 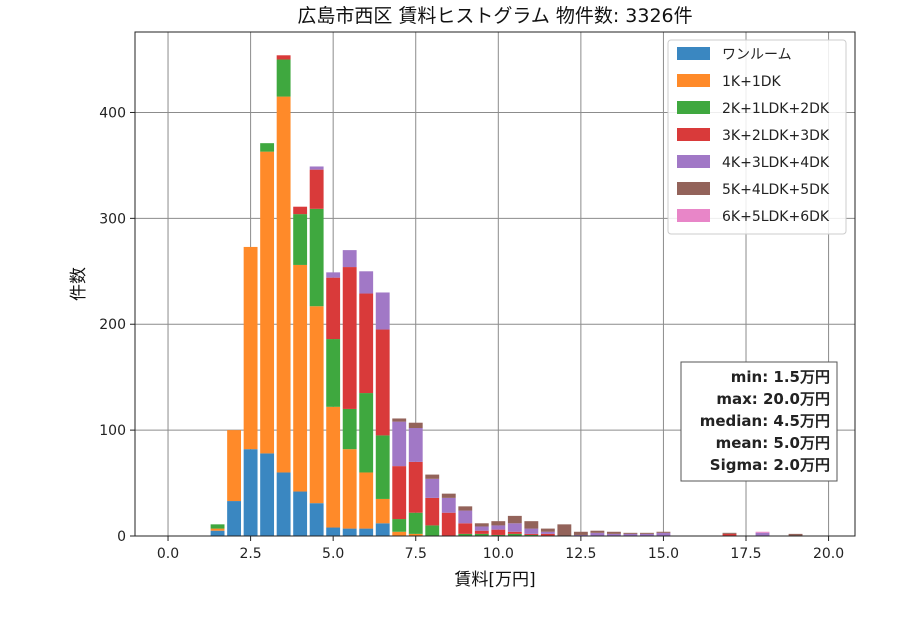 What do you see at coordinates (765, 421) in the screenshot?
I see `stats-line: median: 4.5万円` at bounding box center [765, 421].